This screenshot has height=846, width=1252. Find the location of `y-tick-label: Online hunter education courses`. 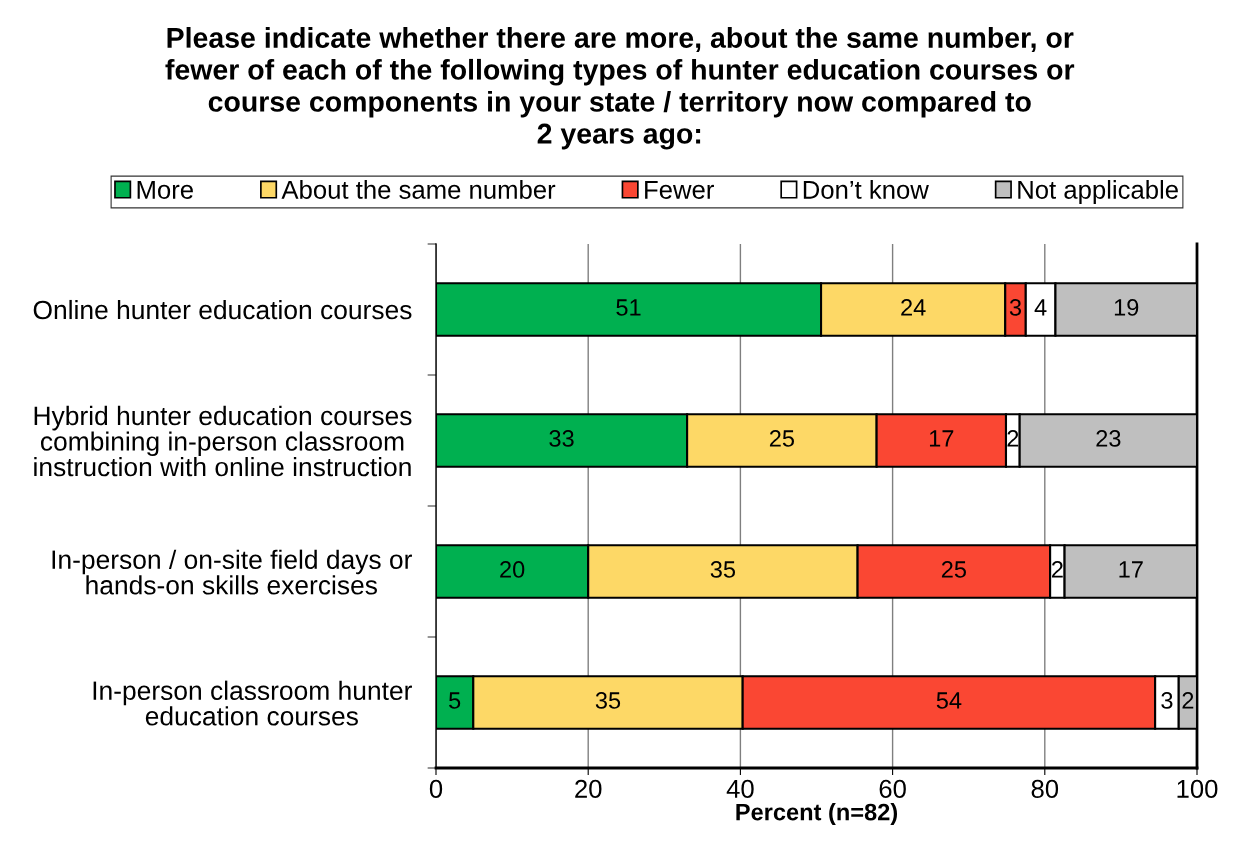

y-tick-label: Online hunter education courses is located at coordinates (222, 309).